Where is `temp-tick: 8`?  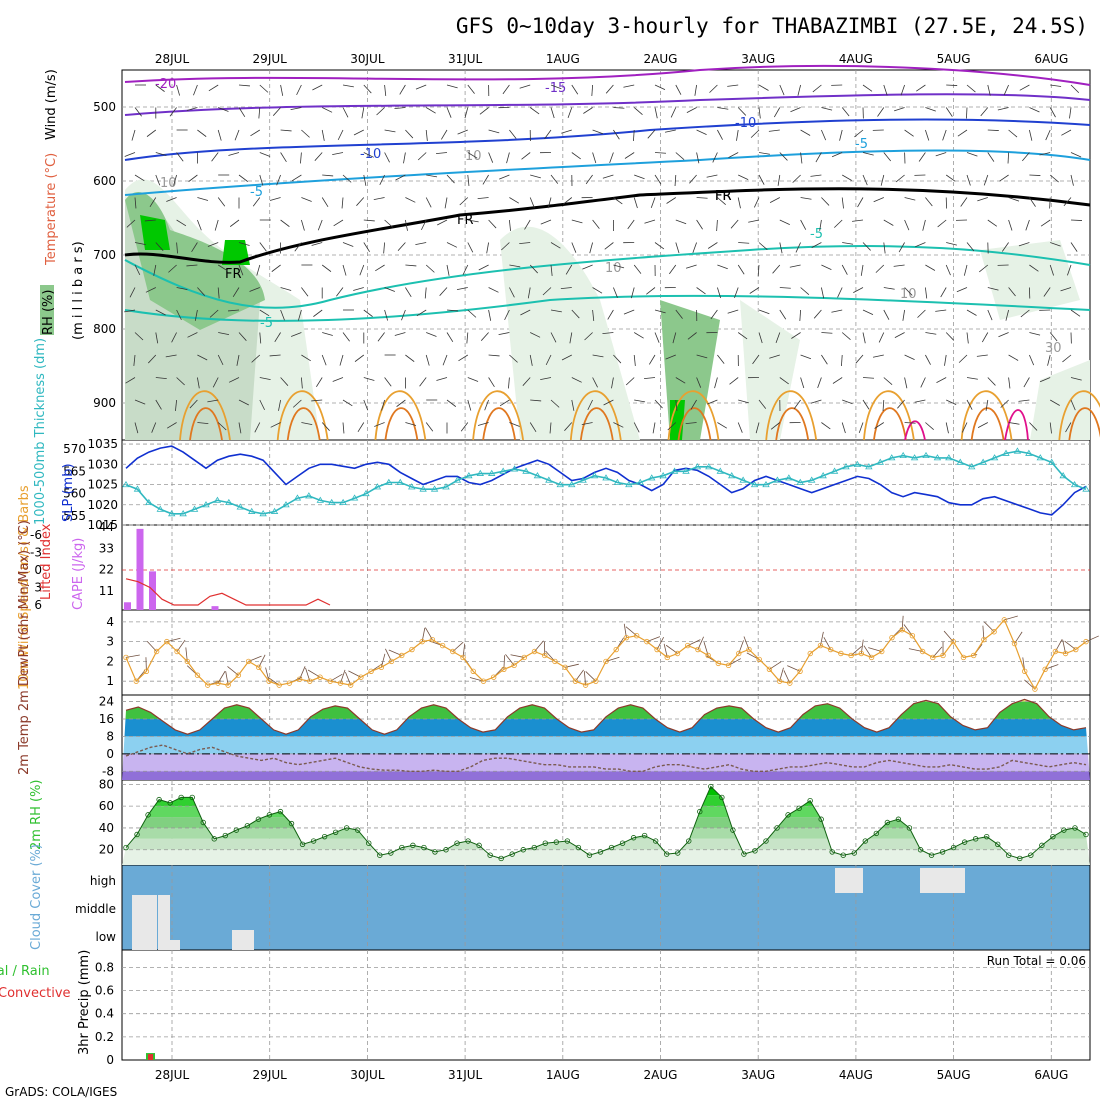
temp-tick: 8 is located at coordinates (110, 736).